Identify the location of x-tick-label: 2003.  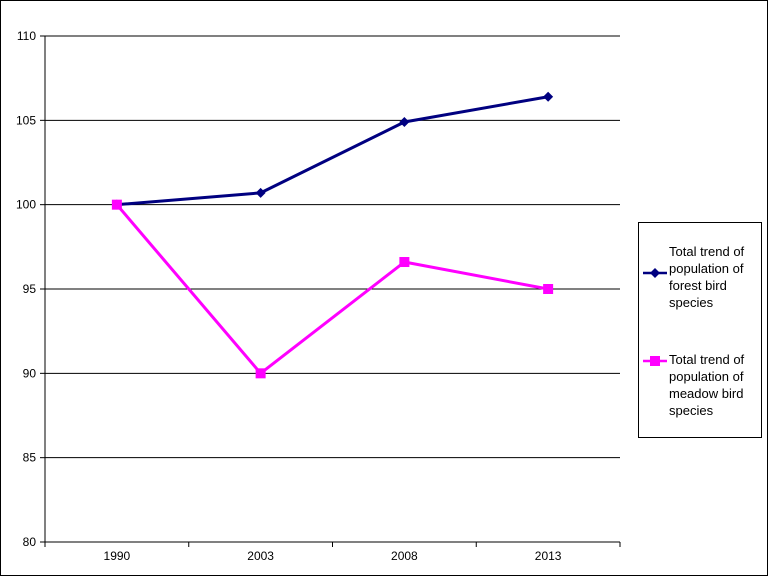
(260, 556).